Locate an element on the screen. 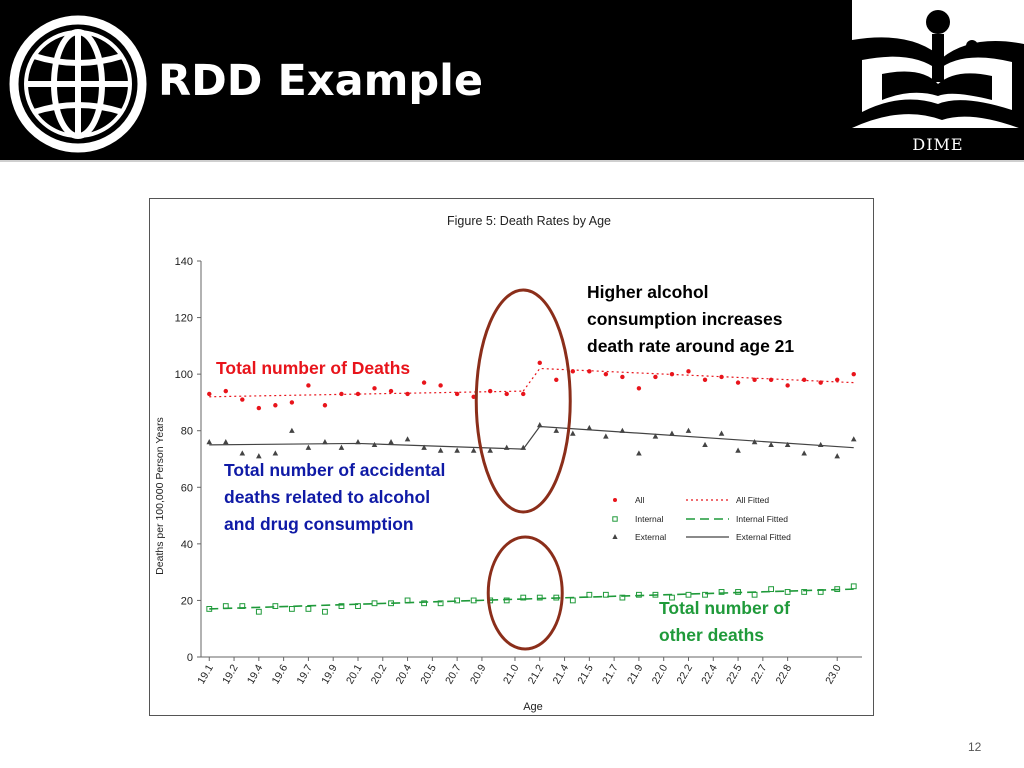 This screenshot has width=1024, height=768. chart-title: Figure 5: Death Rates by Age is located at coordinates (529, 221).